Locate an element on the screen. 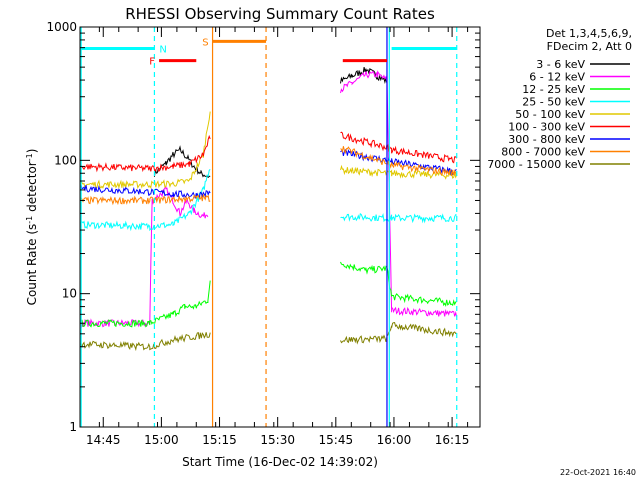 The image size is (640, 480). y-tick-label: 10 is located at coordinates (69, 294).